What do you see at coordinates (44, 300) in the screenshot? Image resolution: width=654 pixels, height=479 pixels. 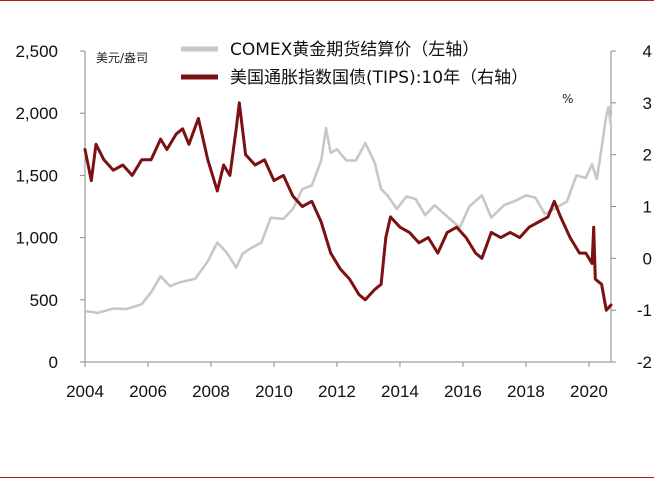 I see `left-tick-label: 500` at bounding box center [44, 300].